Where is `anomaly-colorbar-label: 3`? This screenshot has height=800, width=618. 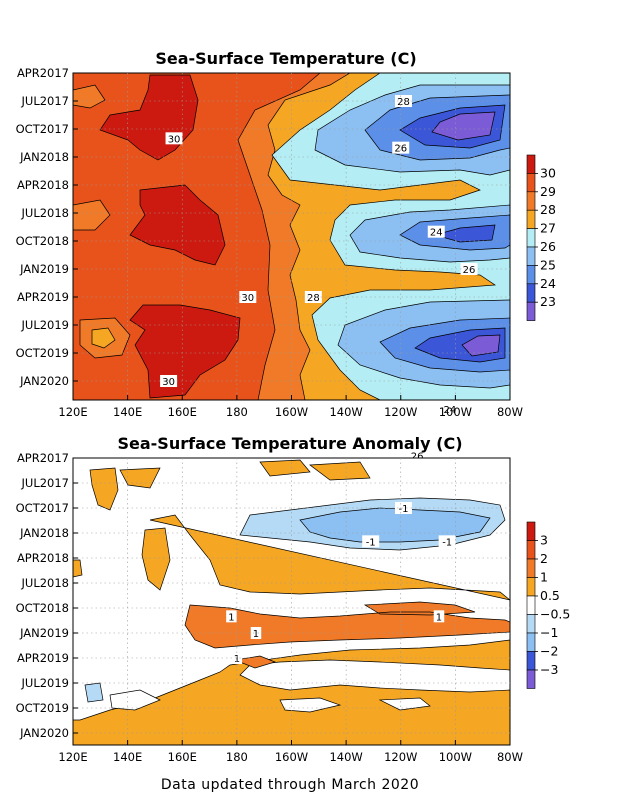
anomaly-colorbar-label: 3 is located at coordinates (544, 540).